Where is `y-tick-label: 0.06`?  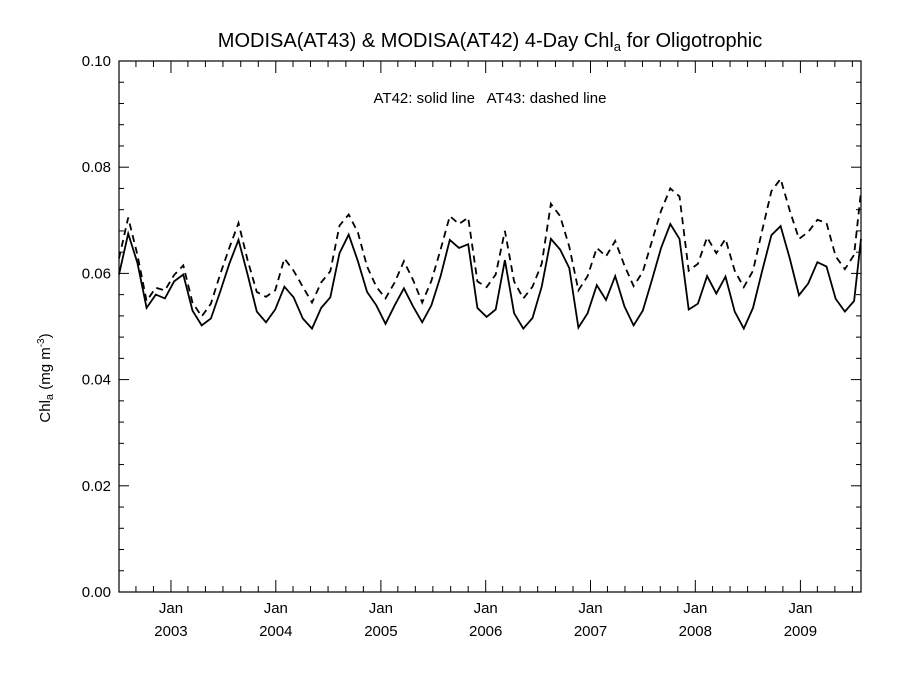
y-tick-label: 0.06 is located at coordinates (96, 273).